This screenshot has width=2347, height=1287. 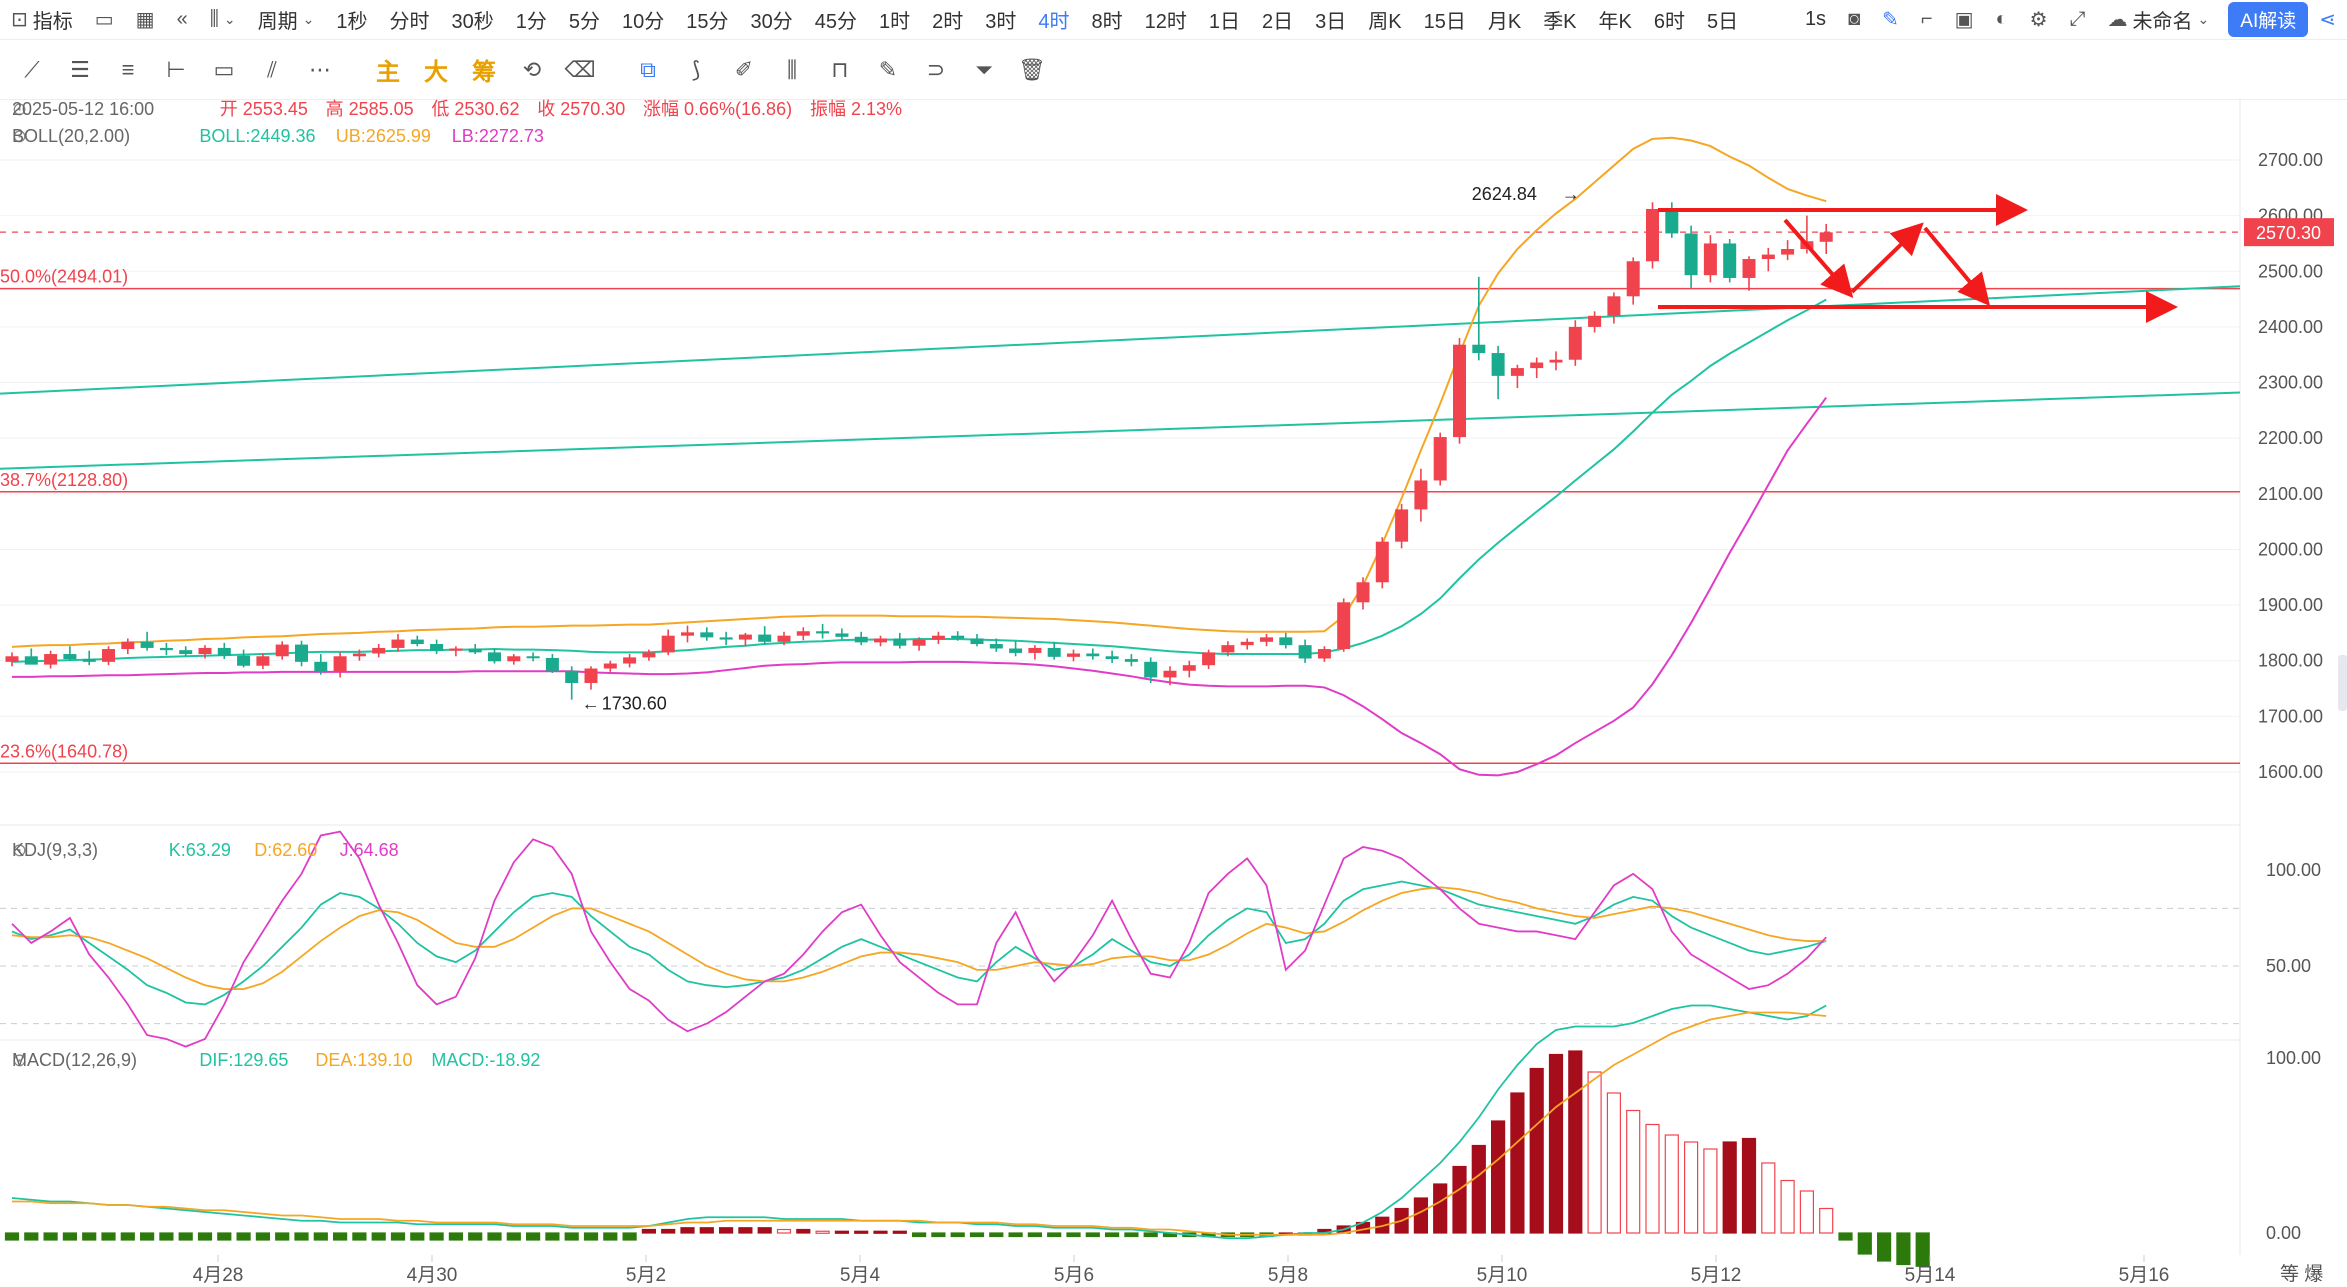 I want to click on period-11: 3时, so click(x=1001, y=22).